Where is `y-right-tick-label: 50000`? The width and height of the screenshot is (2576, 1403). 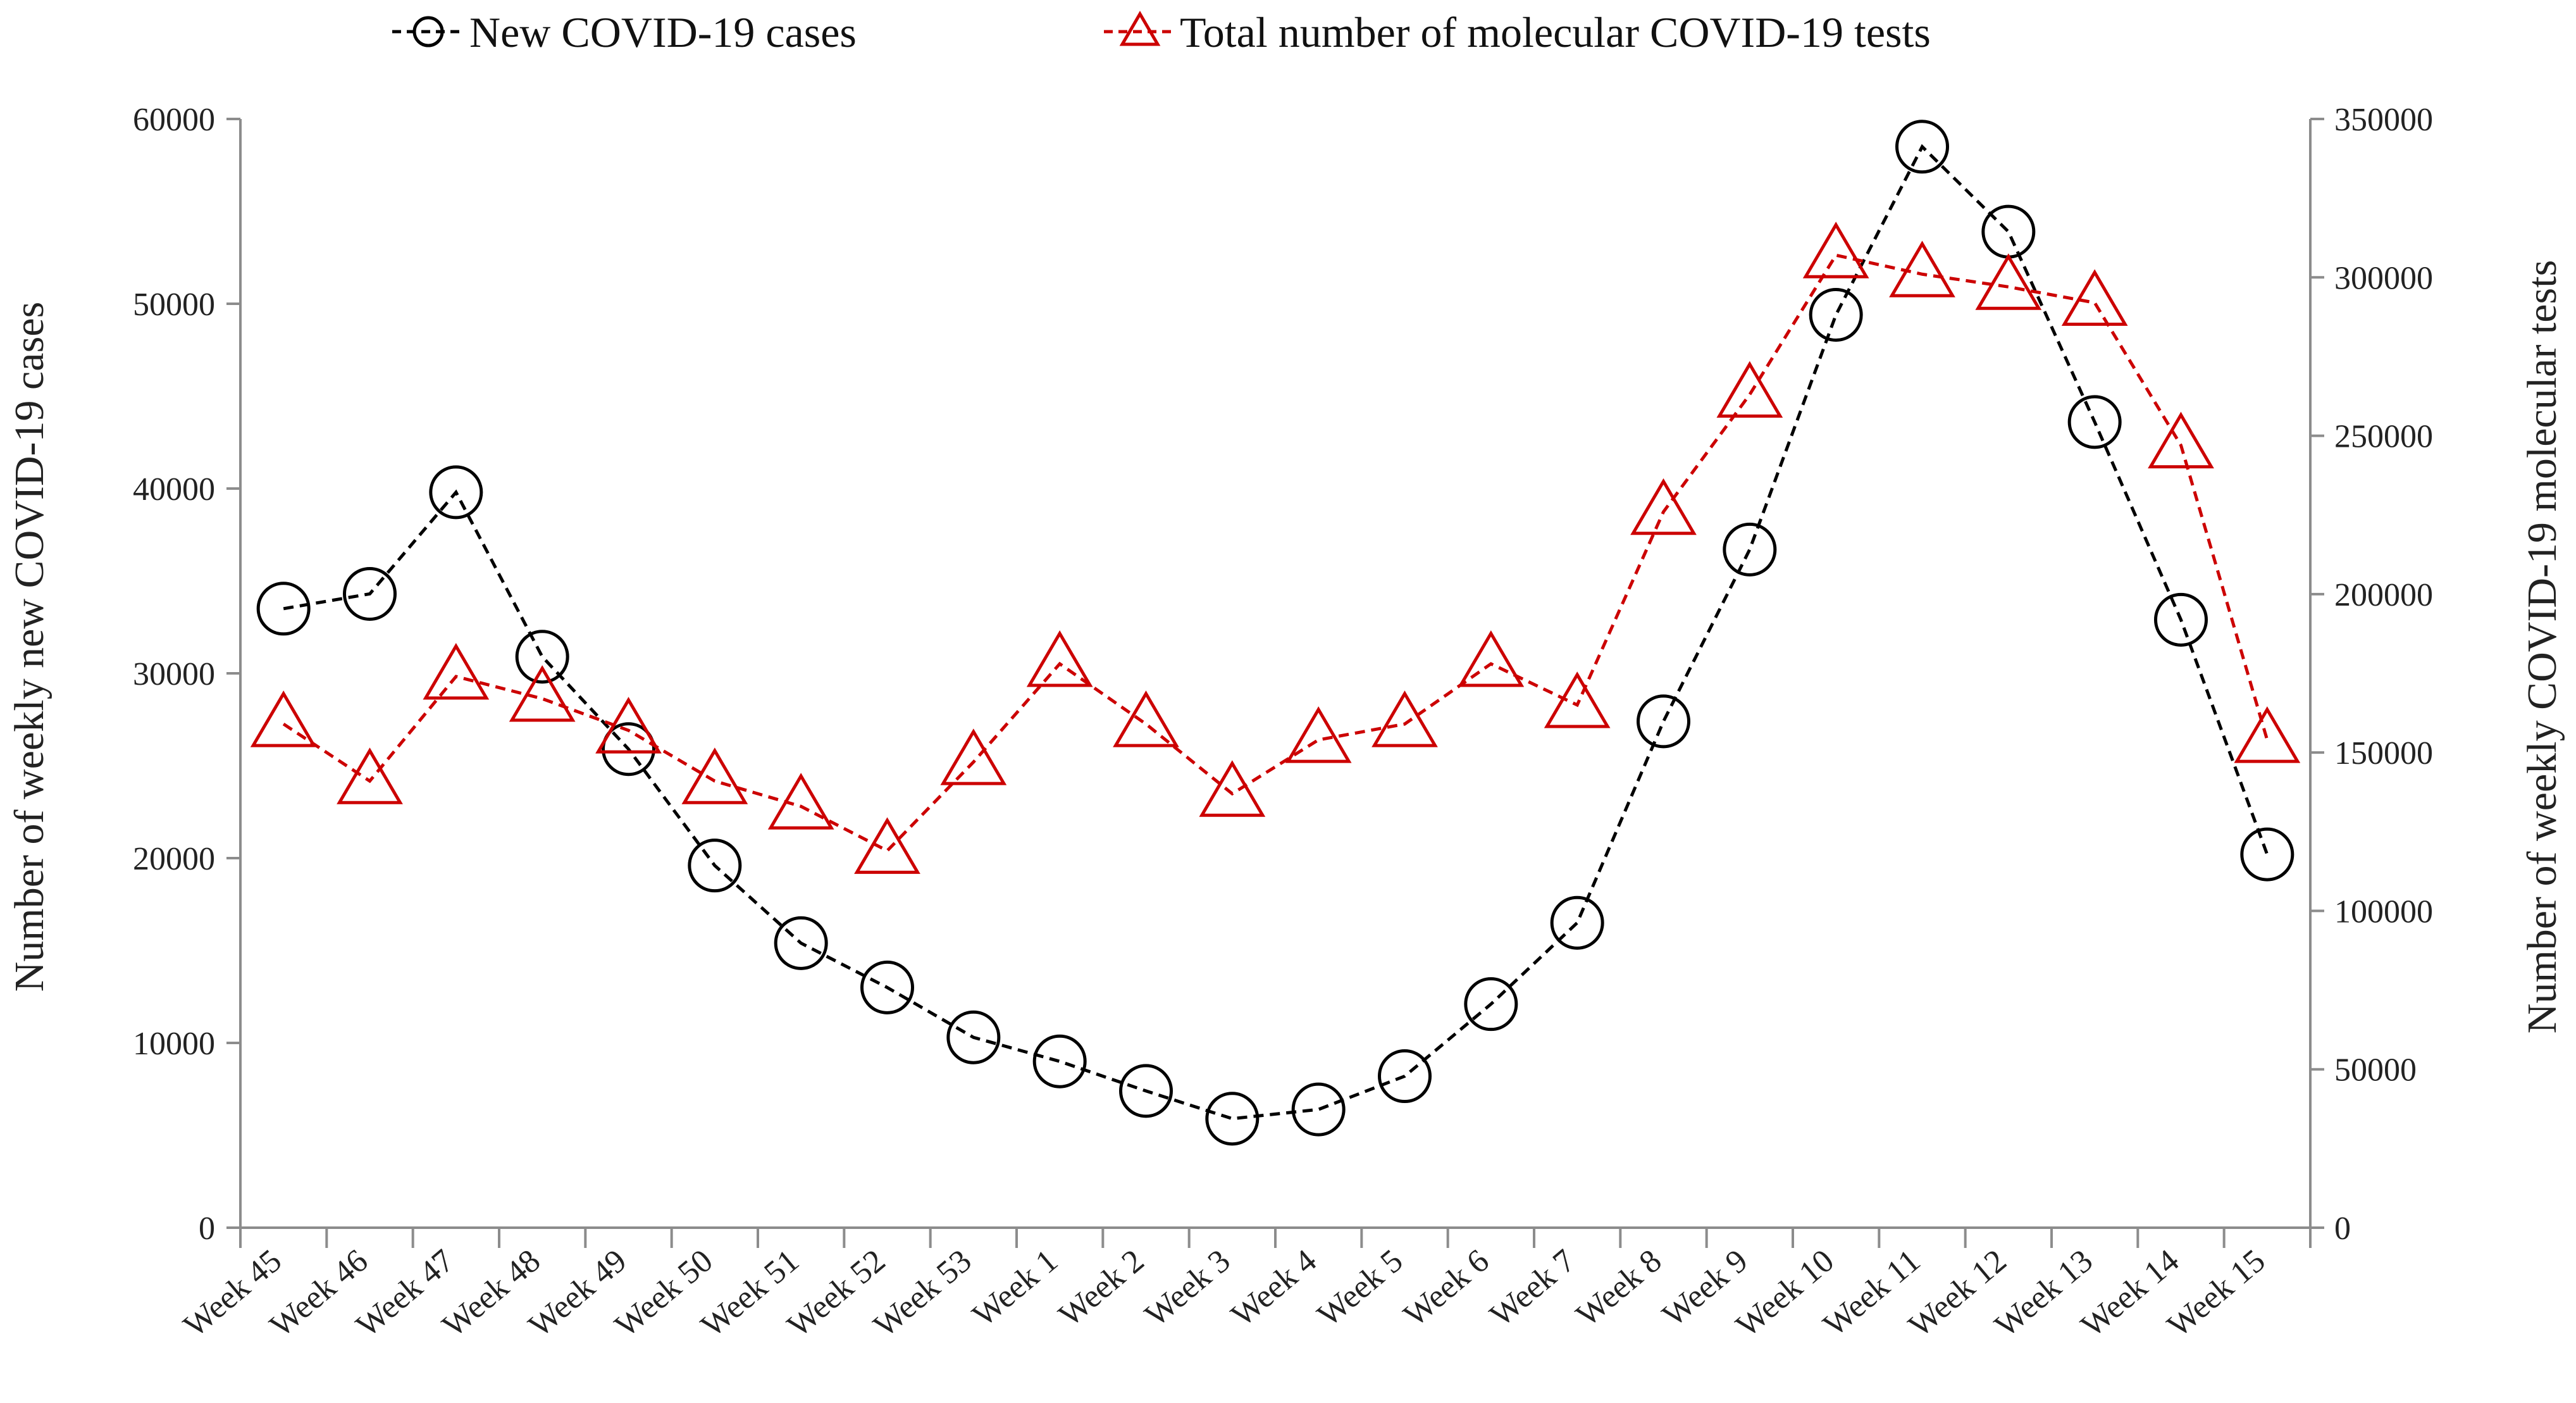
y-right-tick-label: 50000 is located at coordinates (2376, 1070).